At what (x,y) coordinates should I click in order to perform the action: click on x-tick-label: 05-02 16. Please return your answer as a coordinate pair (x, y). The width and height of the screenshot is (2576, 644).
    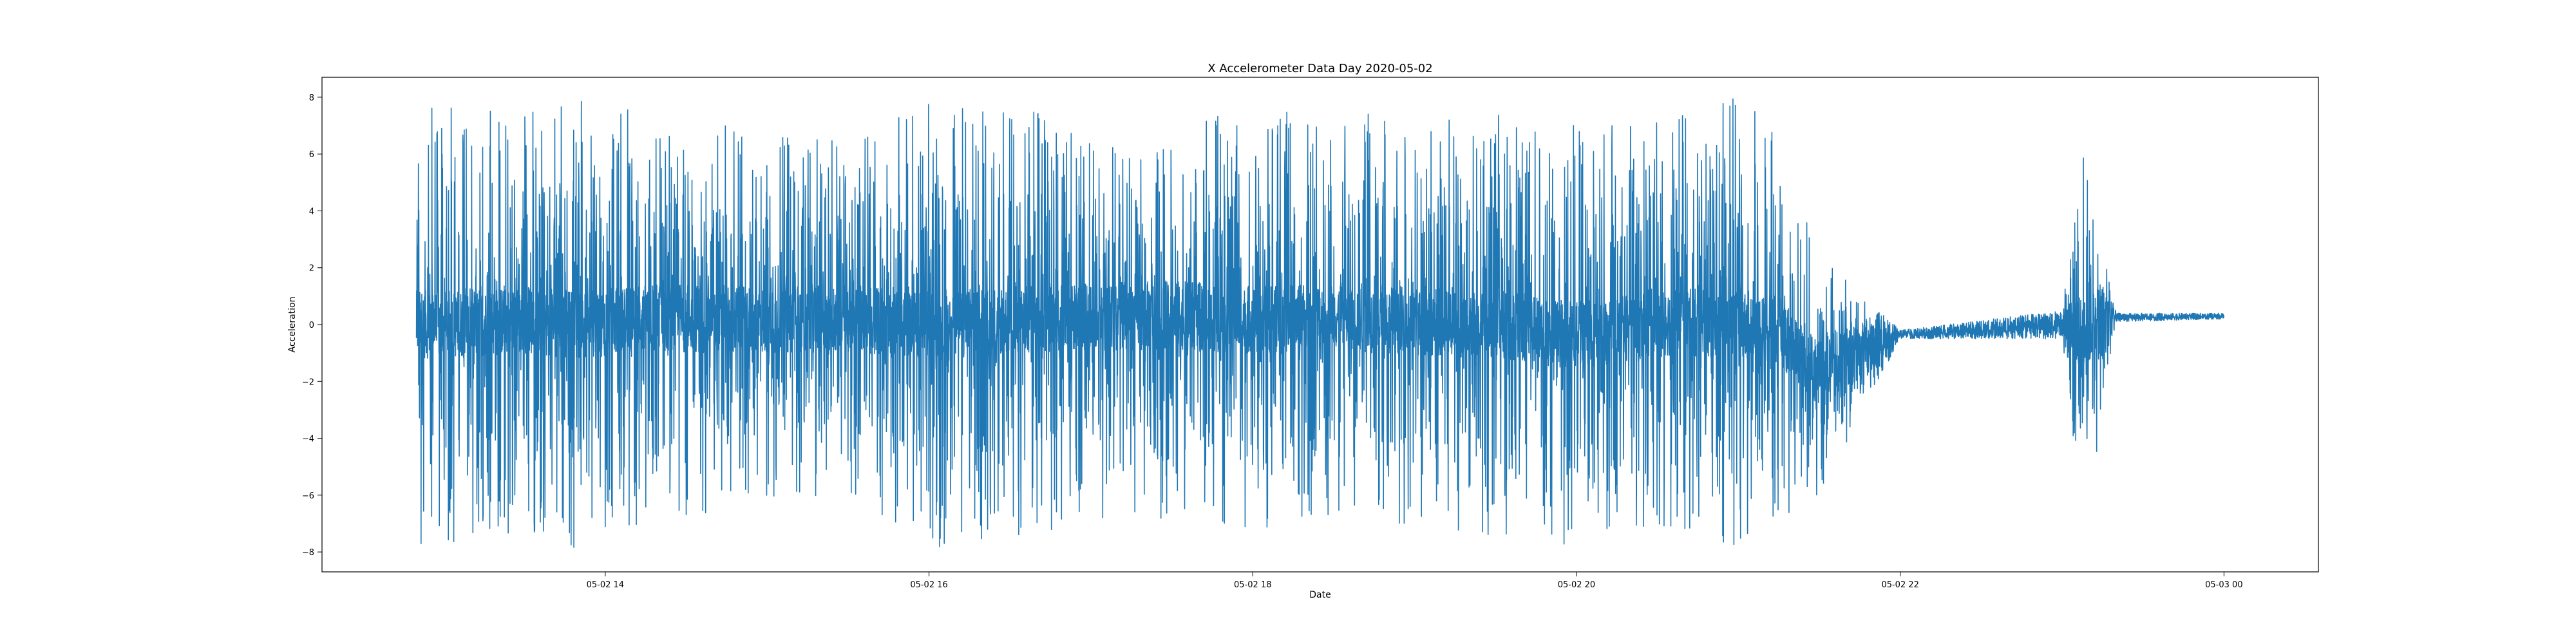
    Looking at the image, I should click on (929, 585).